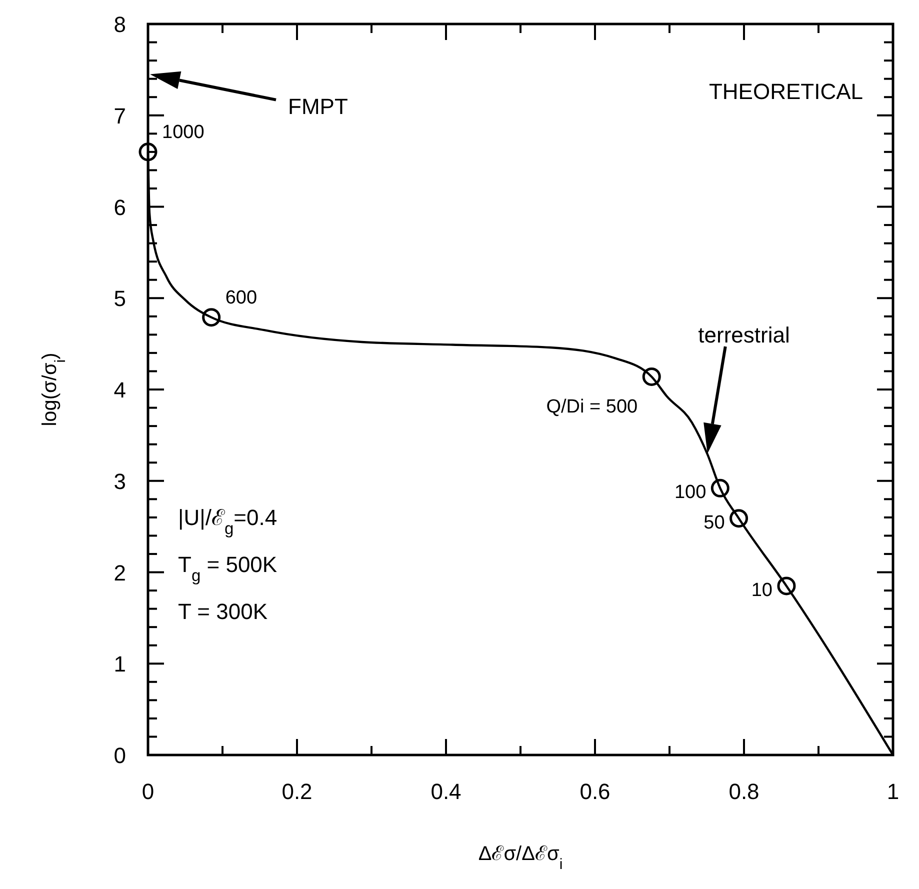  Describe the element at coordinates (446, 791) in the screenshot. I see `x-tick-label: 0.4` at that location.